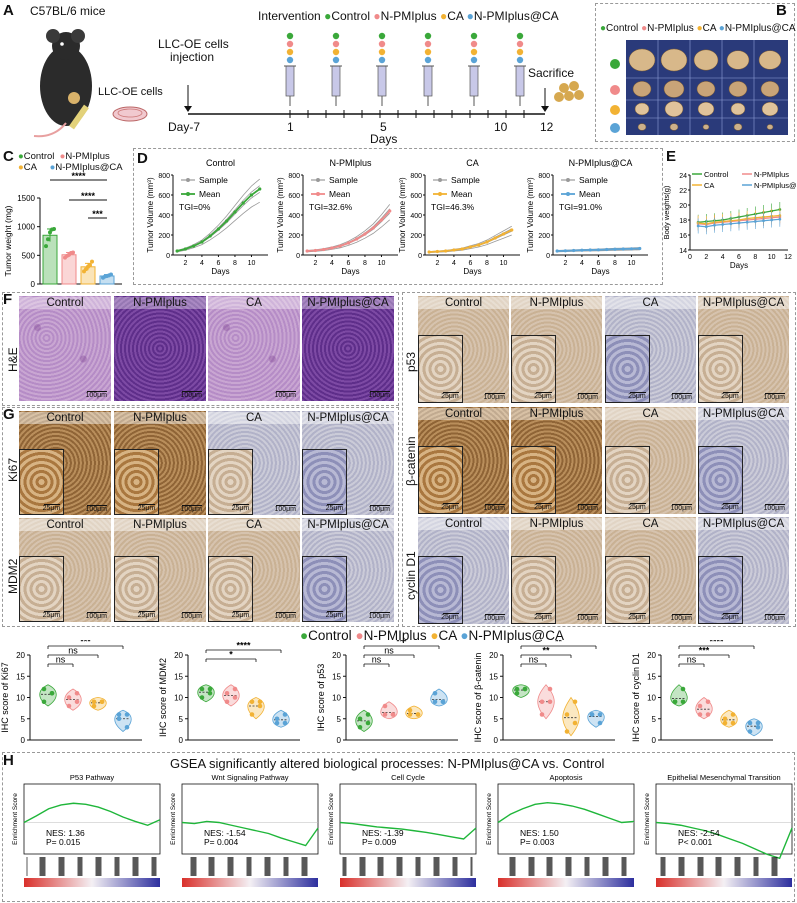 Image resolution: width=797 pixels, height=903 pixels. What do you see at coordinates (743, 349) in the screenshot?
I see `ihc-tile-0-3: N-PMIplus@CA 25μm 100μm` at bounding box center [743, 349].